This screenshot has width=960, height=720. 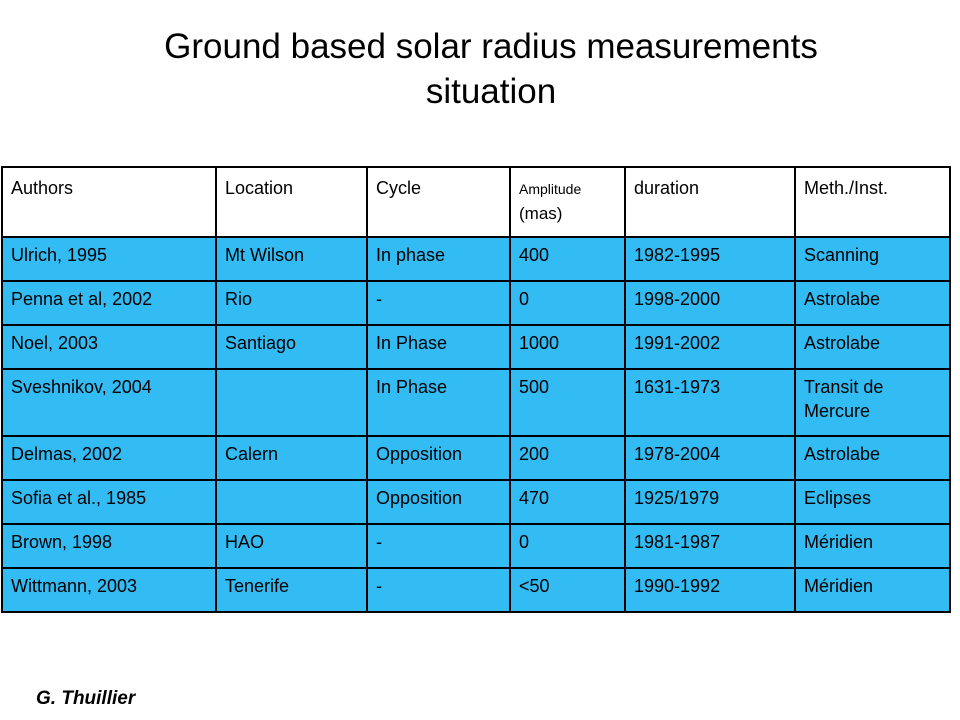 I want to click on cell-duration: 1631-1973, so click(x=710, y=402).